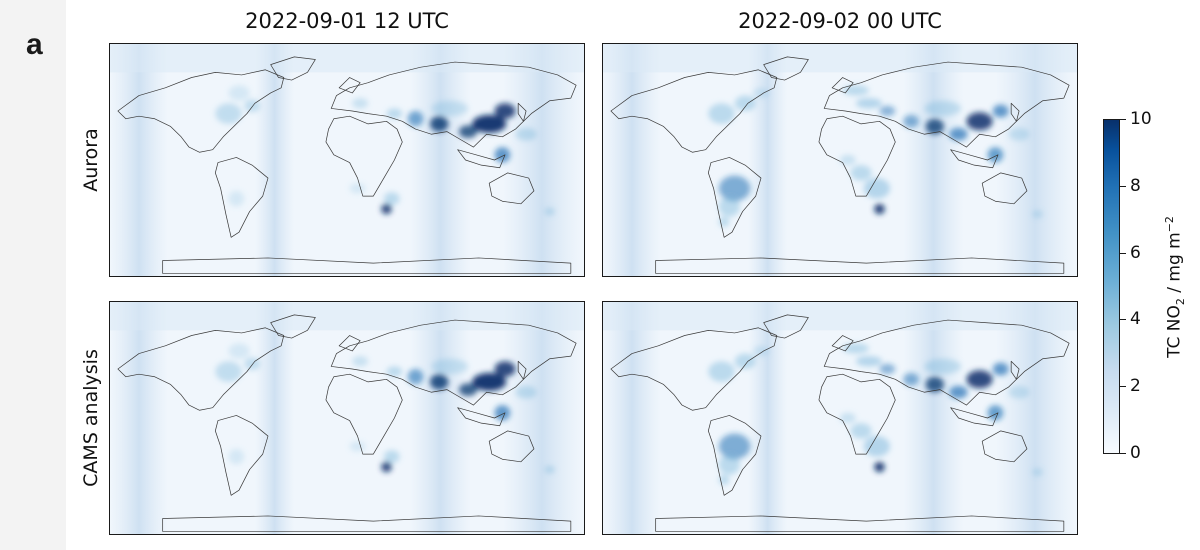 The image size is (1200, 550). Describe the element at coordinates (34, 44) in the screenshot. I see `panel-label: a` at that location.